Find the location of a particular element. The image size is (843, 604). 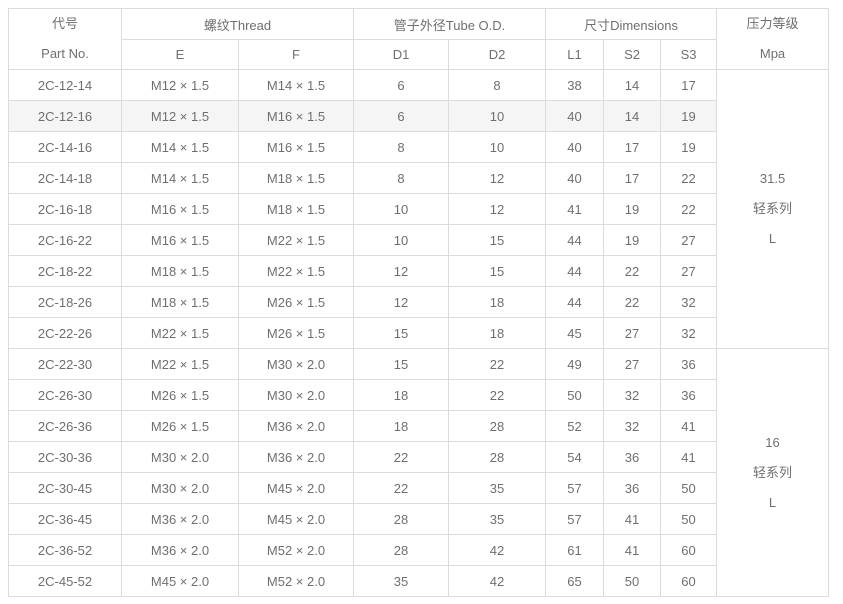

dim-l1-cell: 65 is located at coordinates (575, 581).